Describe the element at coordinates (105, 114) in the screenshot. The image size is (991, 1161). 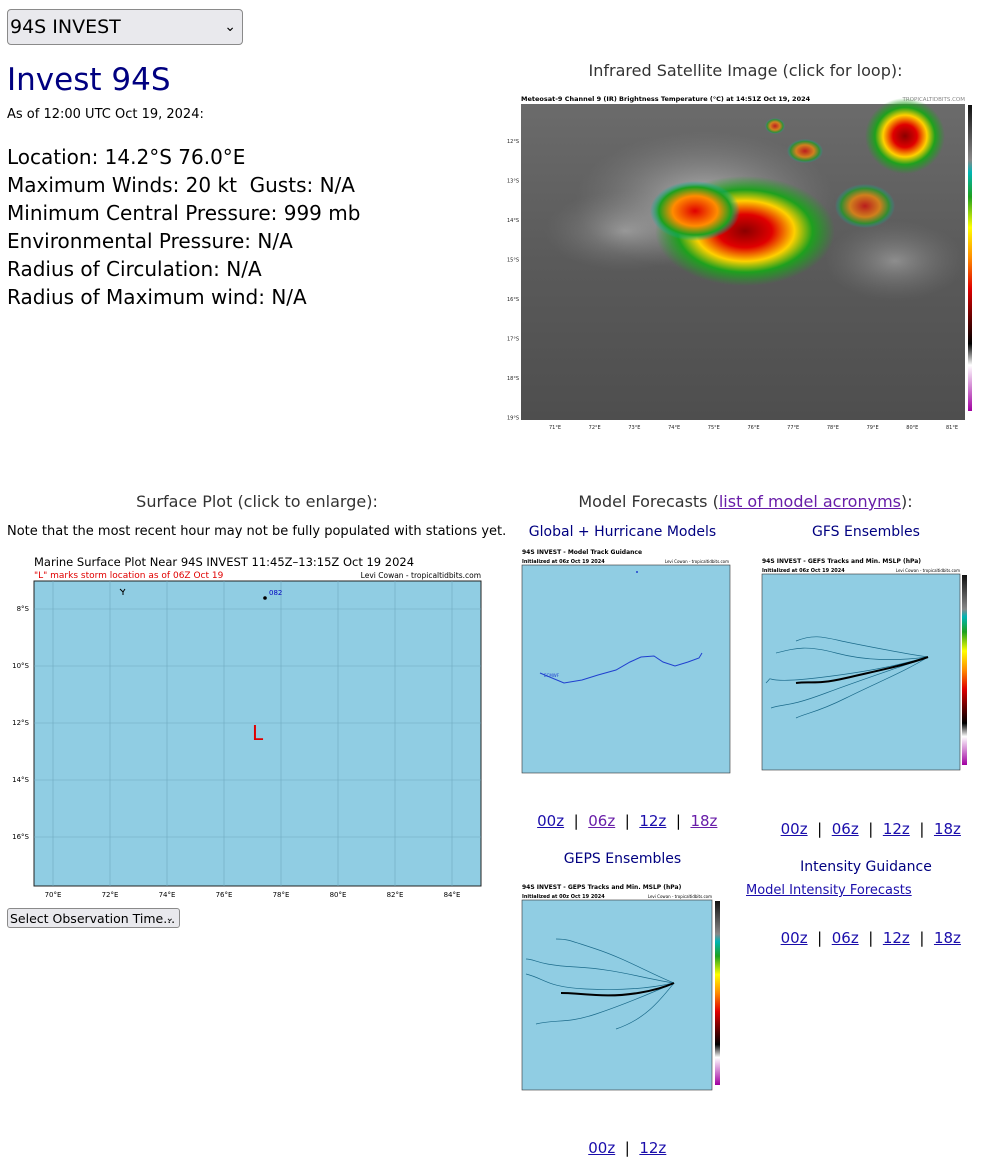
I see `as-of-time: As of 12:00 UTC Oct 19, 2024:` at that location.